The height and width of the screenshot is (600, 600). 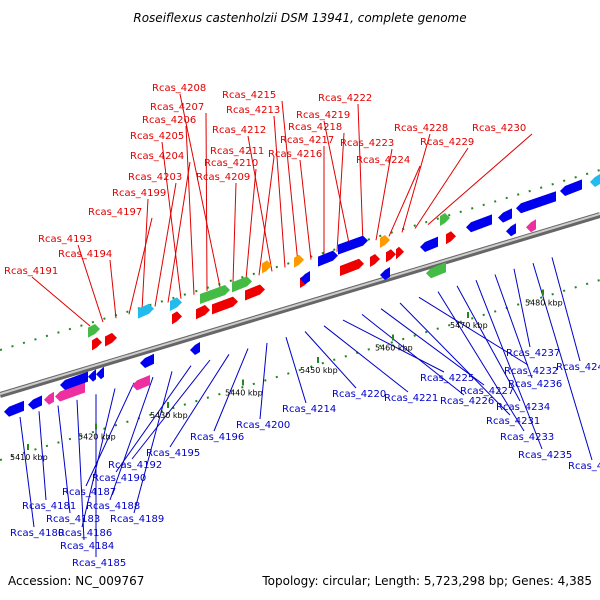 I want to click on reverse-gene-label: Rcas_4190, so click(x=119, y=478).